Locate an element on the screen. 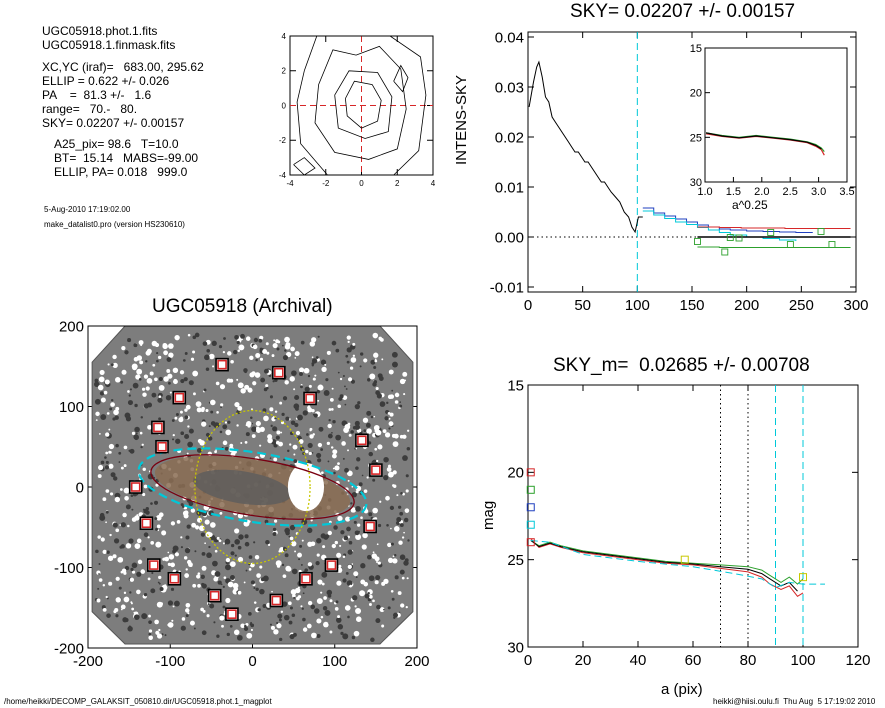 The width and height of the screenshot is (885, 708). galaxy-core is located at coordinates (242, 487).